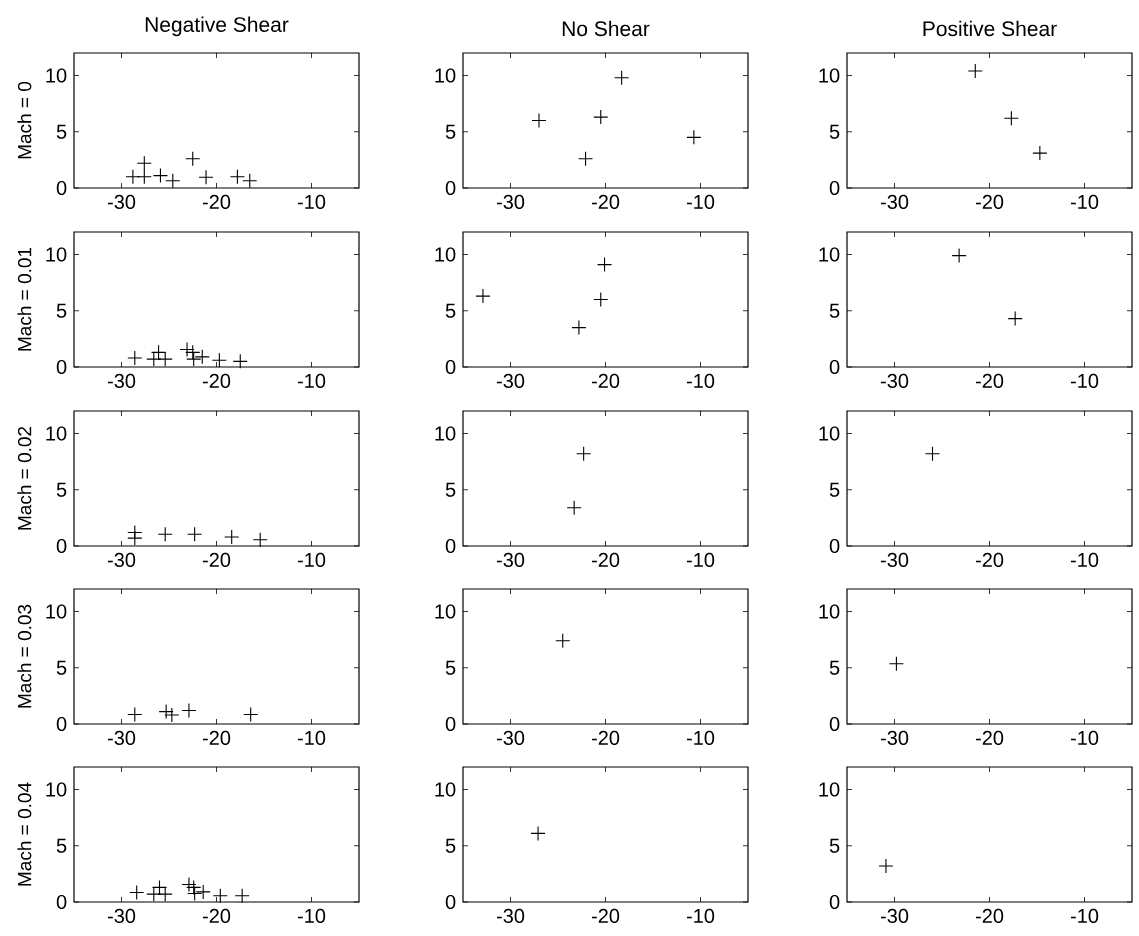 This screenshot has height=936, width=1139. I want to click on y-axis-title: Mach = 0.01, so click(24, 299).